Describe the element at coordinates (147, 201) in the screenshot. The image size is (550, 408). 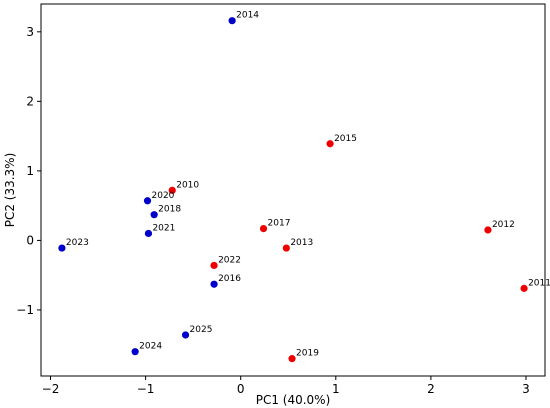
I see `data-point-2020` at that location.